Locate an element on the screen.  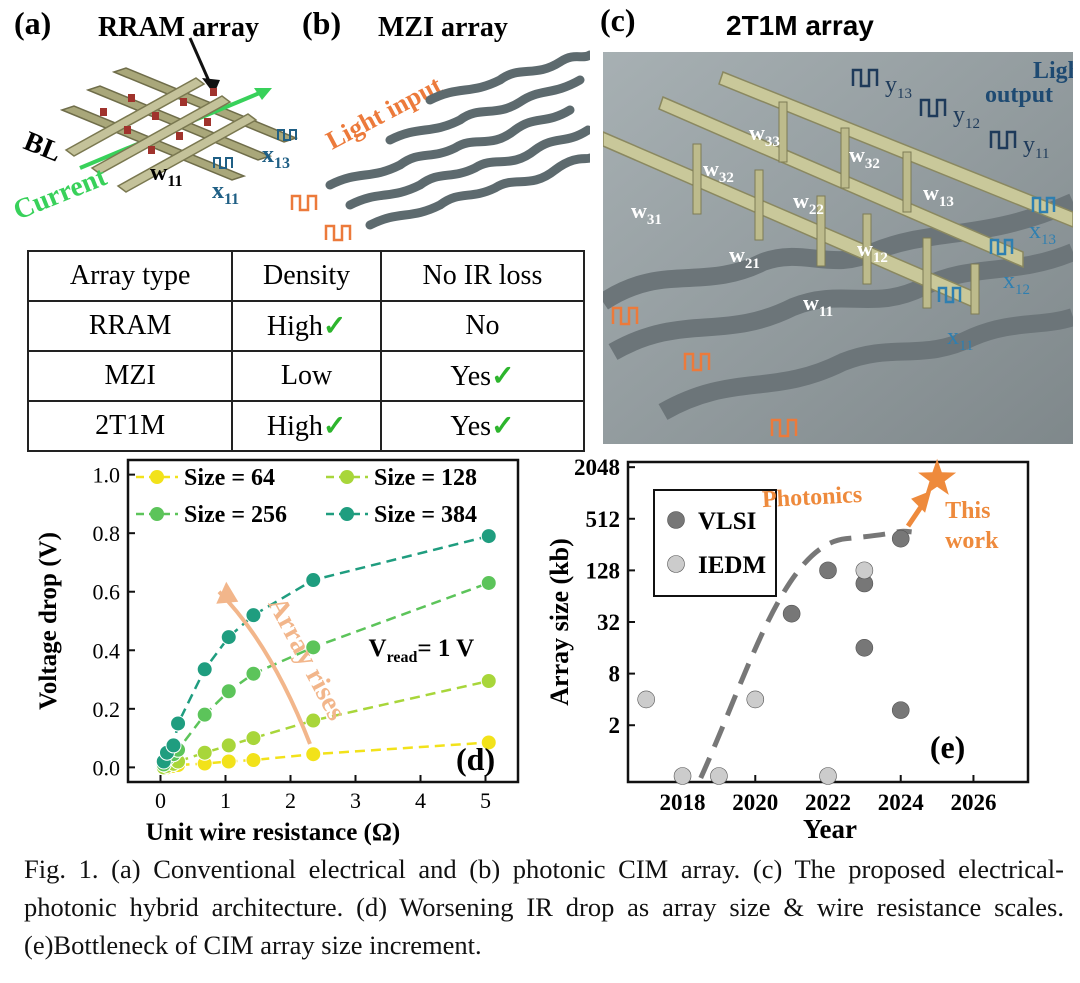
legend-label: IEDM is located at coordinates (732, 565).